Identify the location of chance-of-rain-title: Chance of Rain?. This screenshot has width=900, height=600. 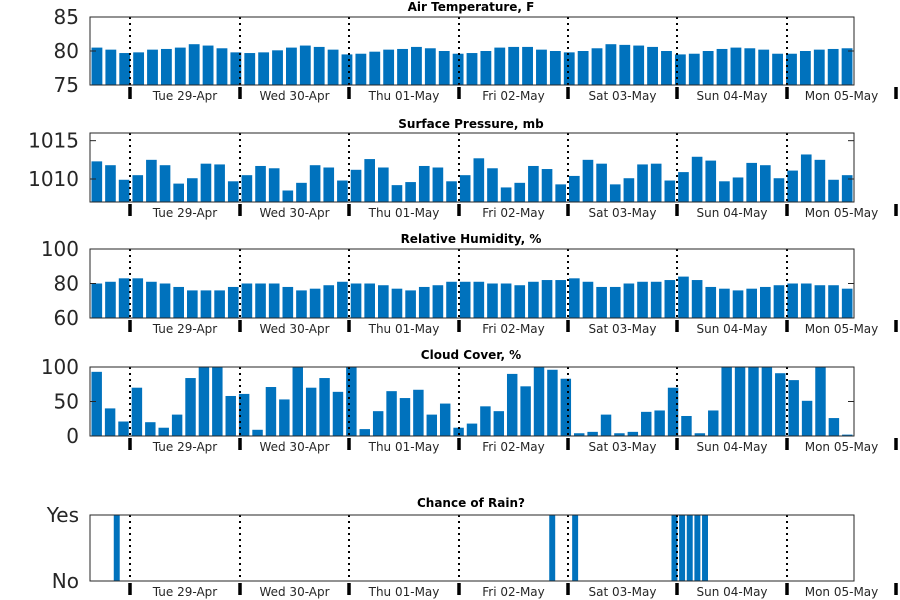
(471, 503).